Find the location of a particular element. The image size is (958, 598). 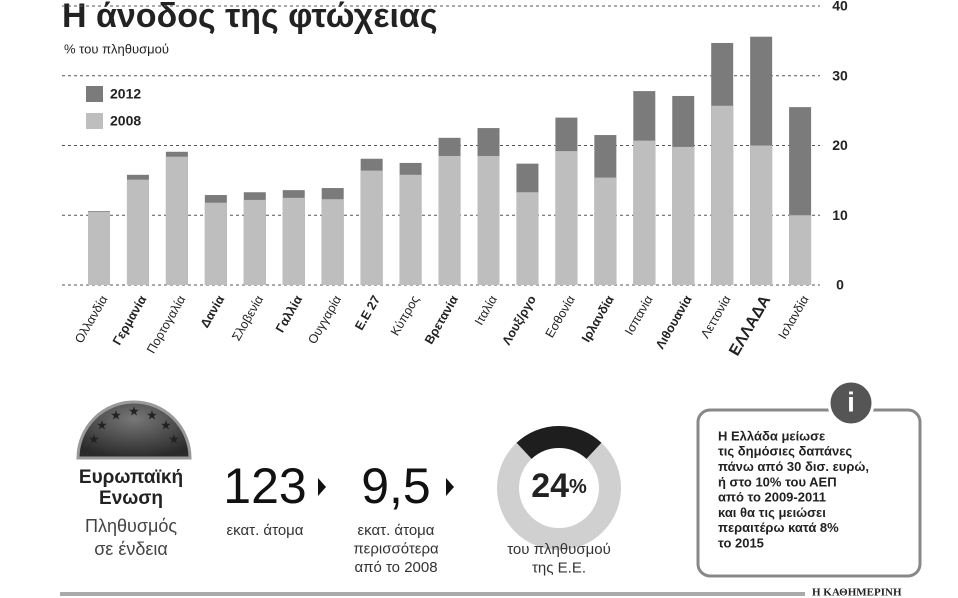

x-tick-label: Λιθουανία is located at coordinates (674, 322).